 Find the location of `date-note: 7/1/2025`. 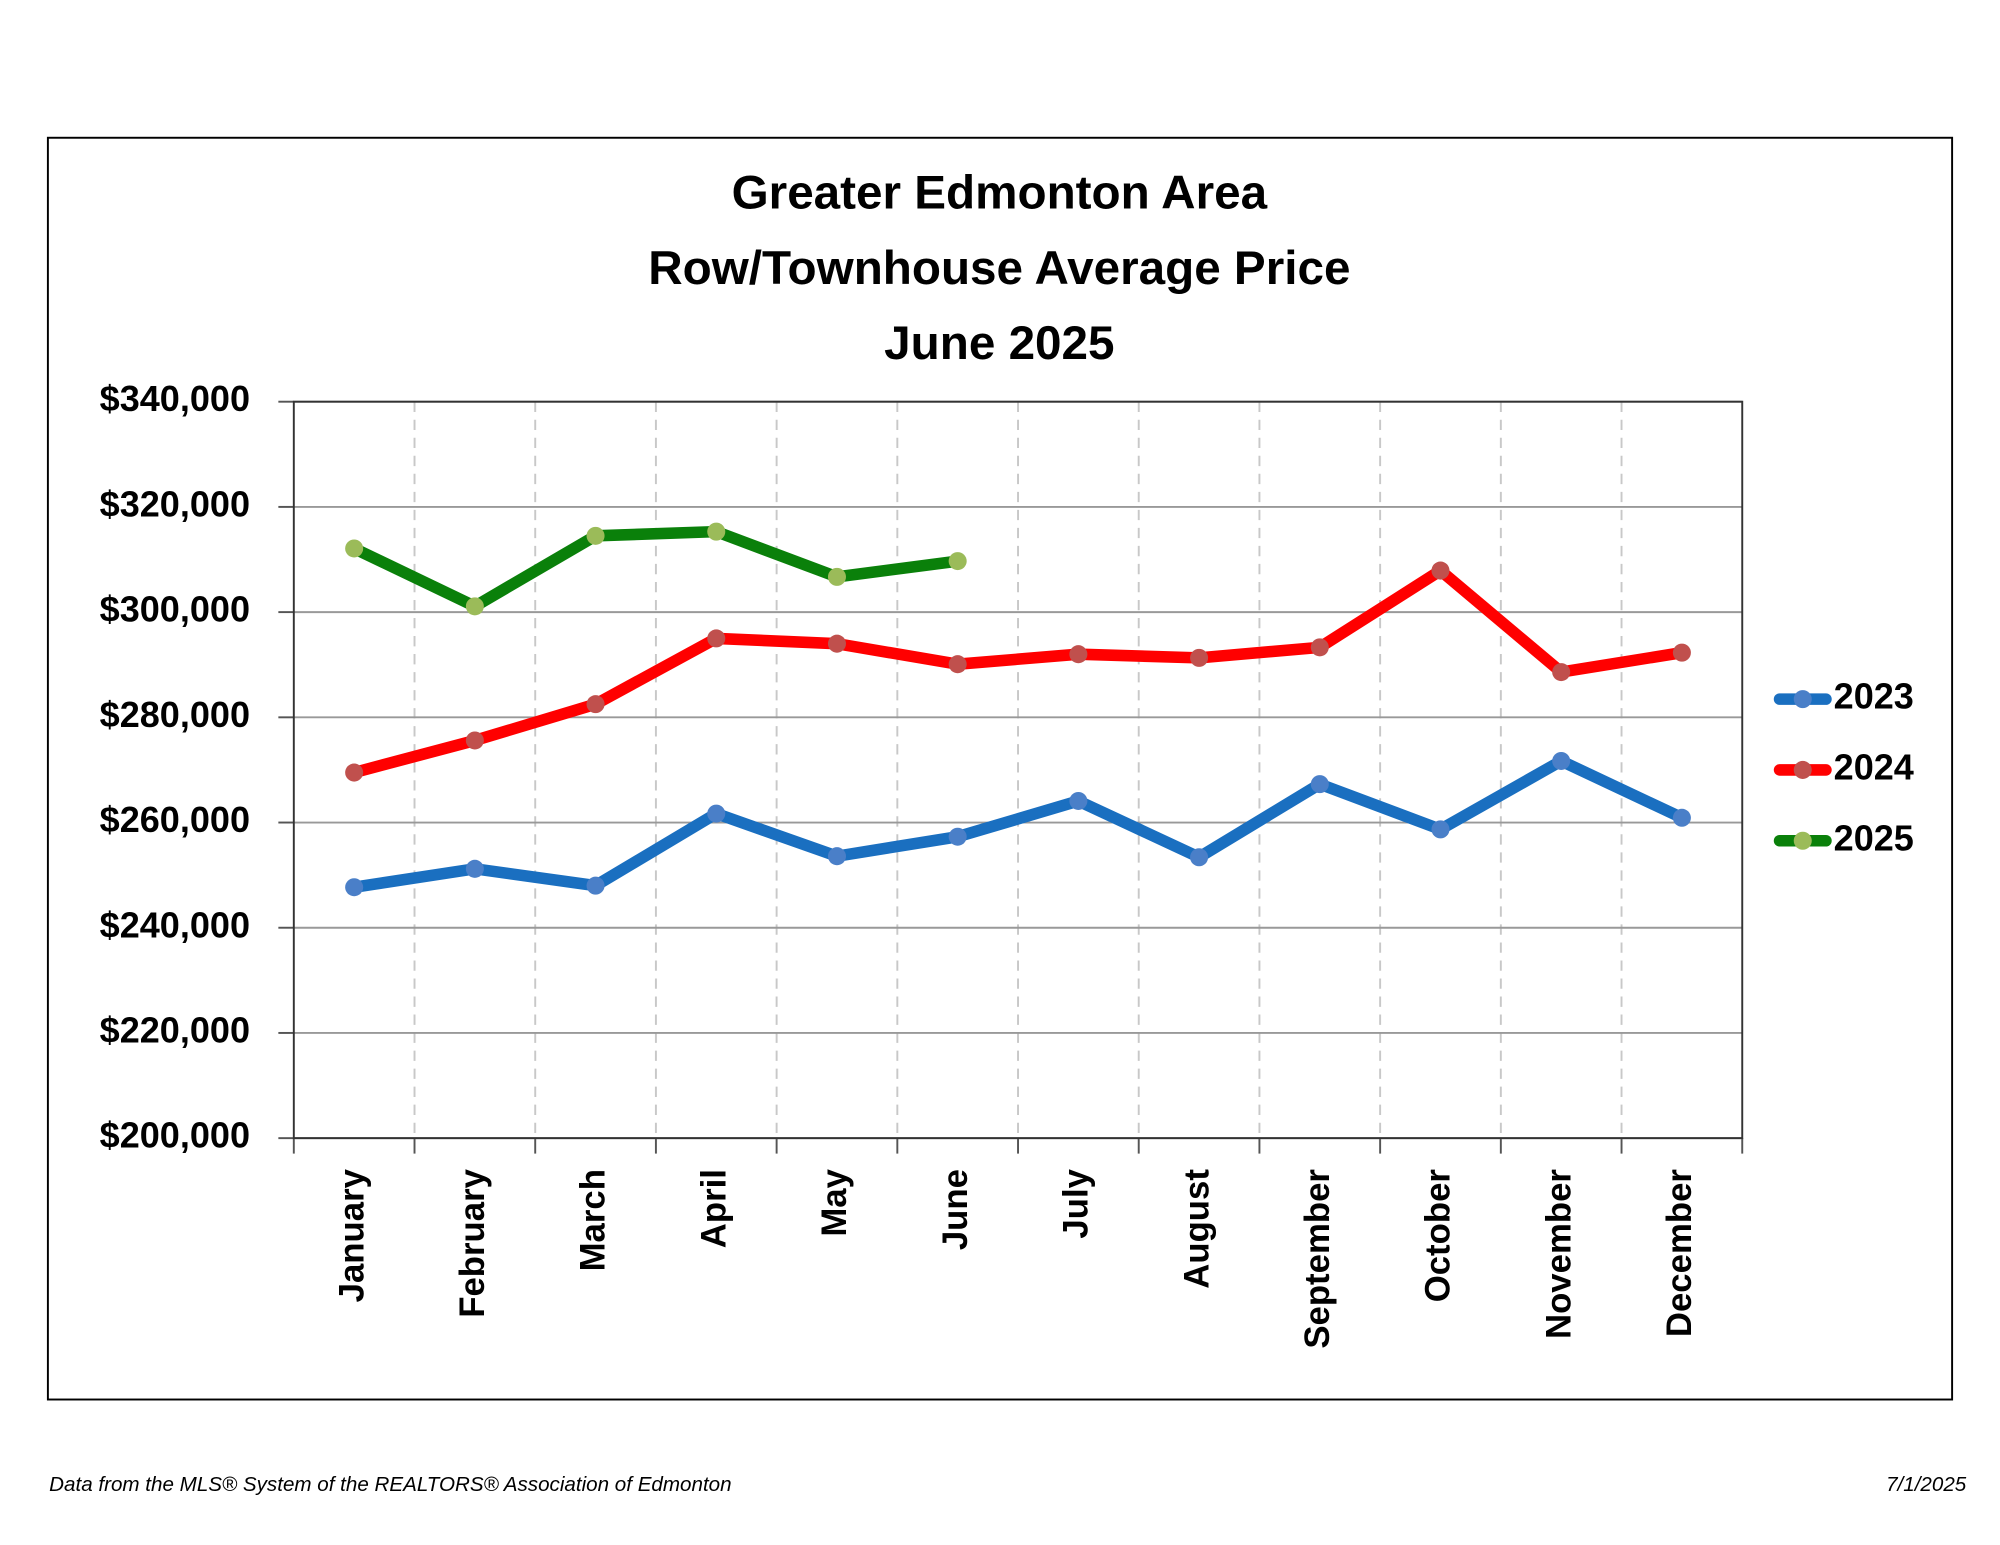

date-note: 7/1/2025 is located at coordinates (1926, 1484).